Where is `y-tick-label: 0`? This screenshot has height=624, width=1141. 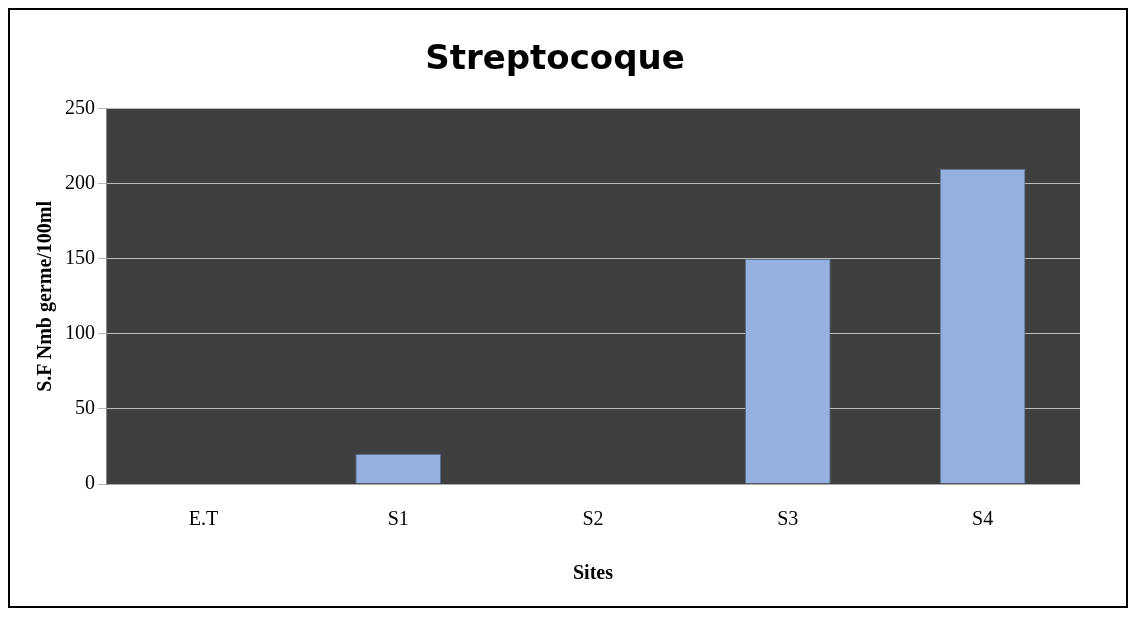 y-tick-label: 0 is located at coordinates (90, 482).